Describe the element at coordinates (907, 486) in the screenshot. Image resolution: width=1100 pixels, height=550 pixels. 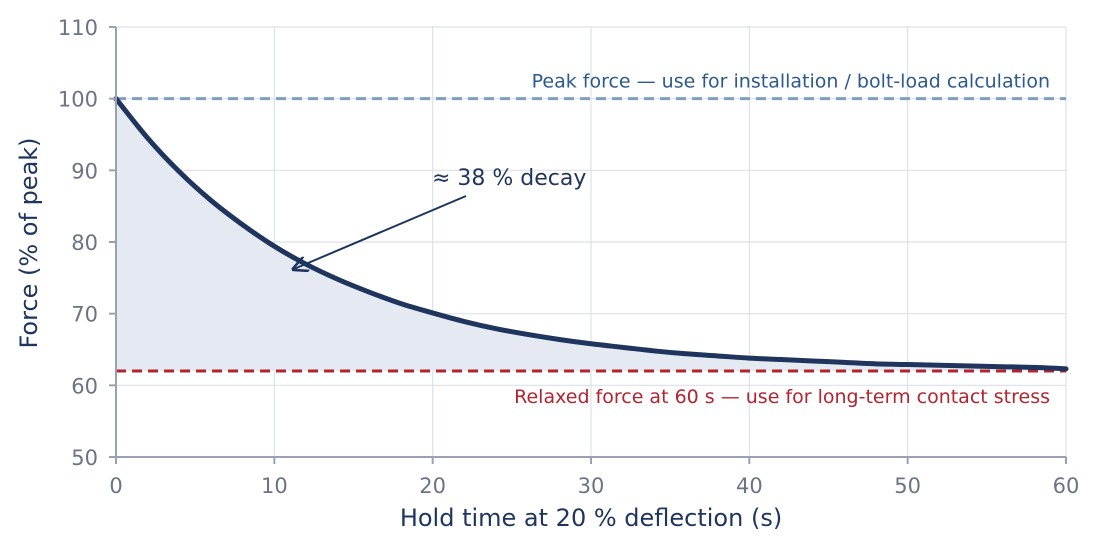
I see `x-tick-label: 50` at that location.